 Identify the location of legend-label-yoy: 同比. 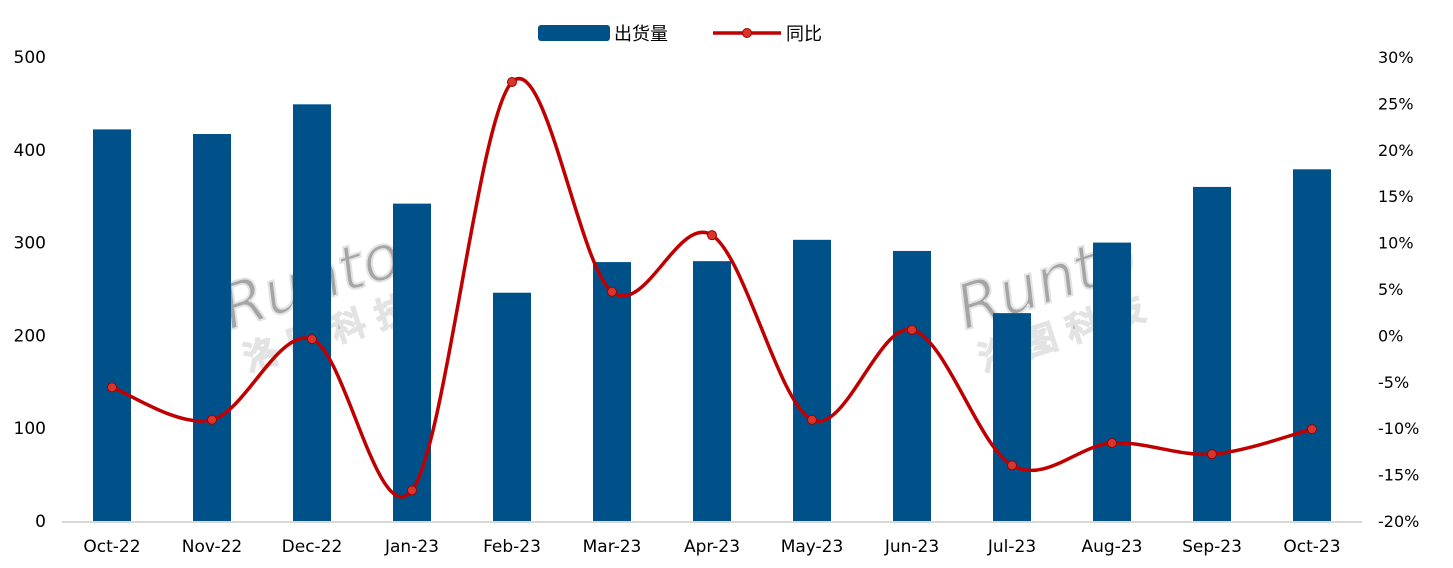
(804, 34).